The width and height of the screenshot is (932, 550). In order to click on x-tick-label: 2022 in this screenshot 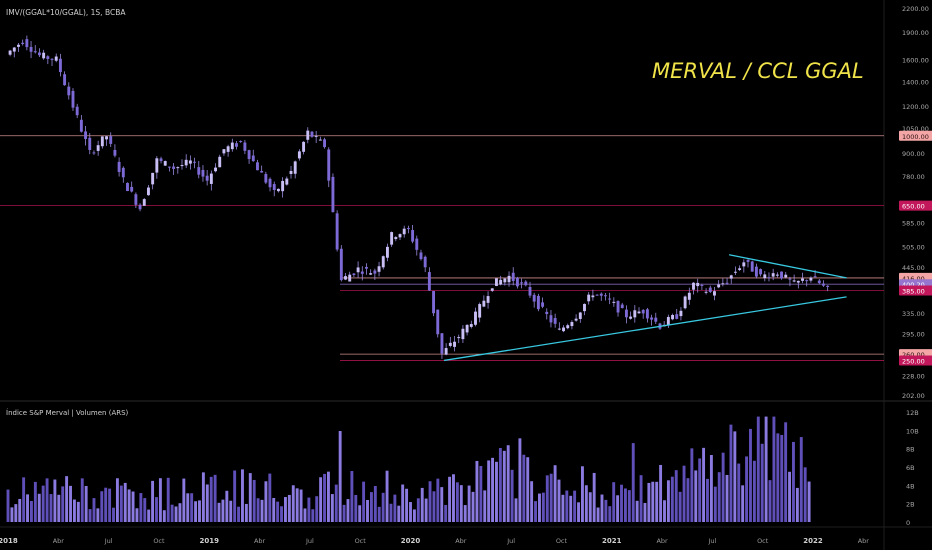, I will do `click(813, 541)`.